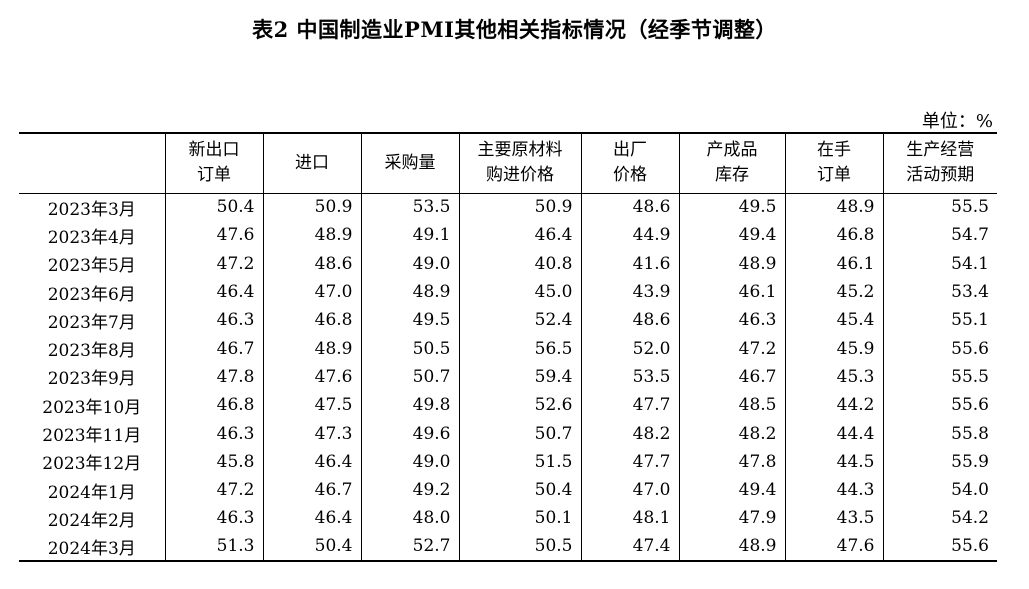 Image resolution: width=1029 pixels, height=589 pixels. What do you see at coordinates (409, 547) in the screenshot?
I see `table-cell: 52.7` at bounding box center [409, 547].